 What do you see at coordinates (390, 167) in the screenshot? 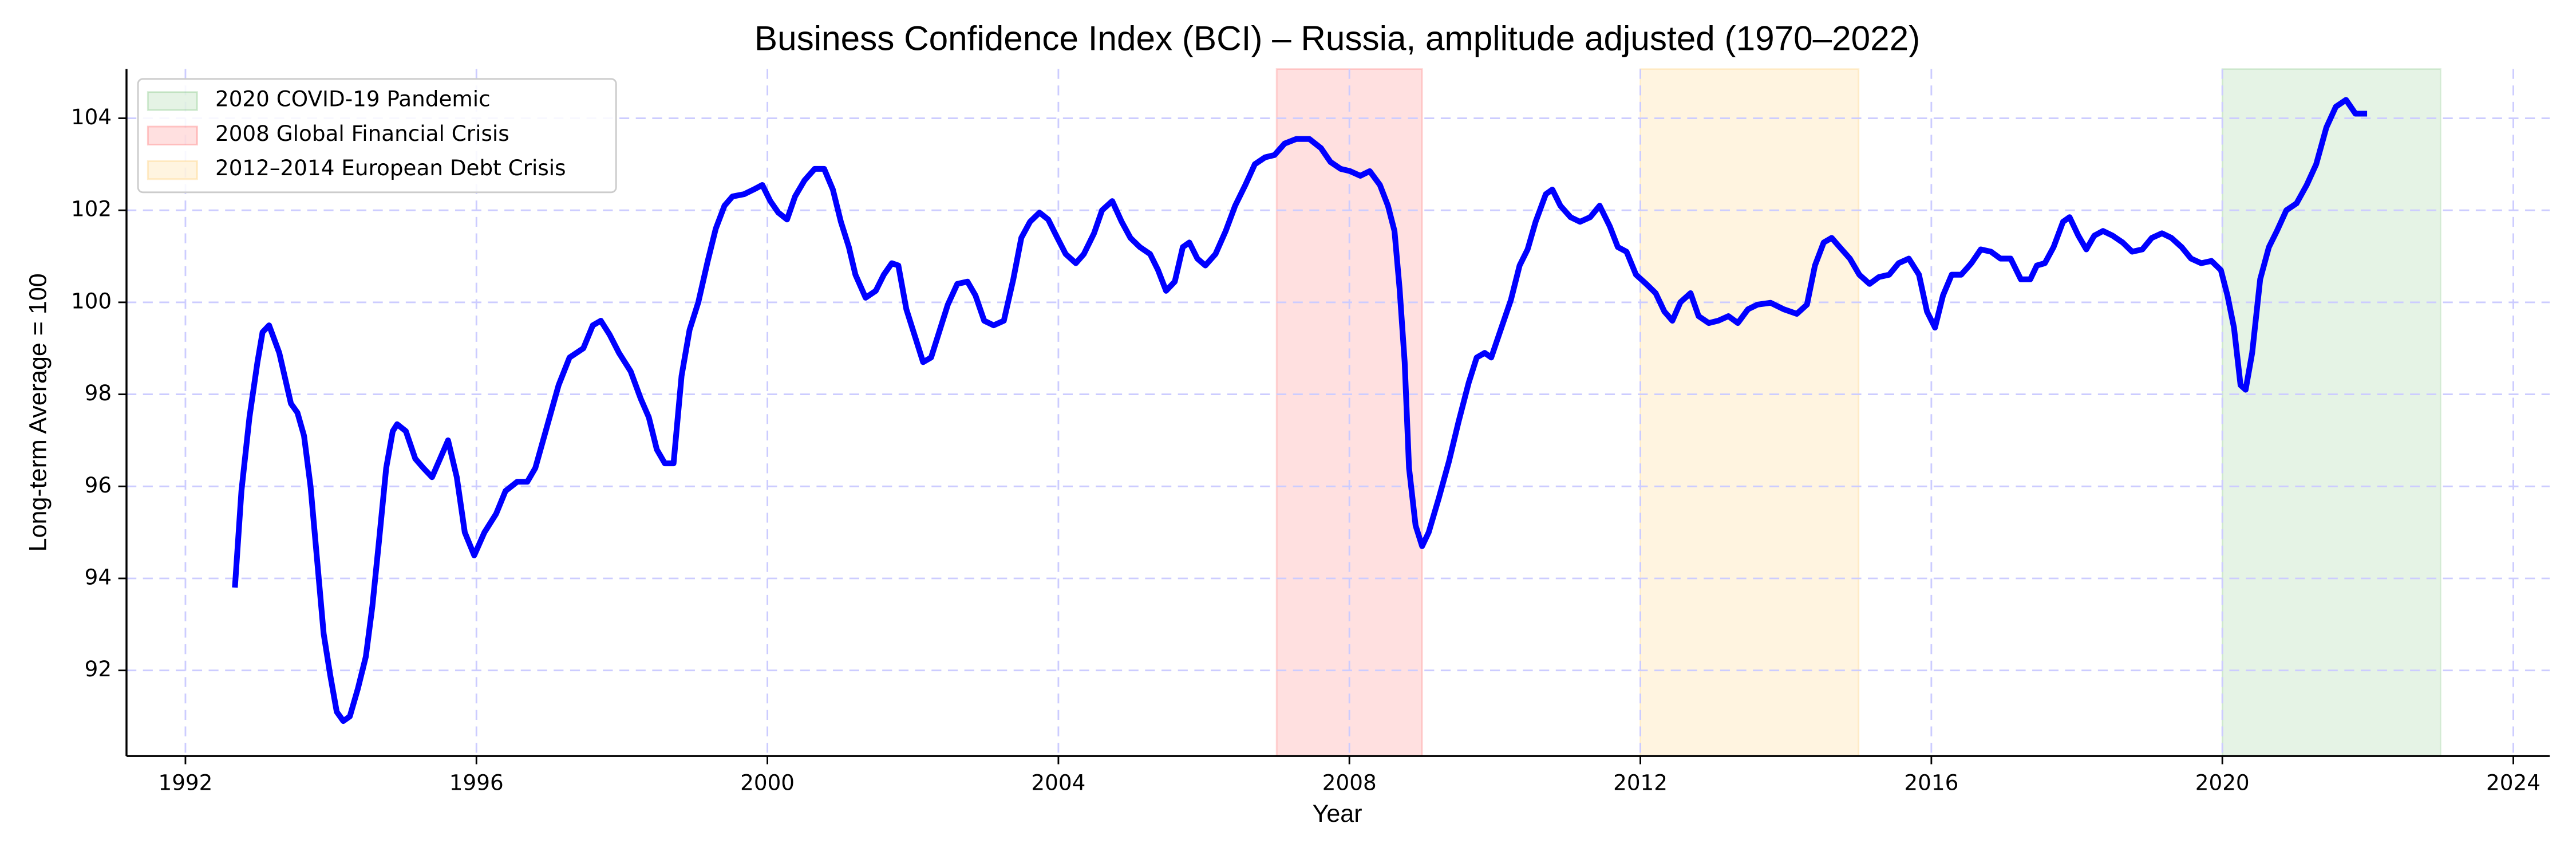
I see `legend-label: 2012–2014 European Debt Crisis` at bounding box center [390, 167].